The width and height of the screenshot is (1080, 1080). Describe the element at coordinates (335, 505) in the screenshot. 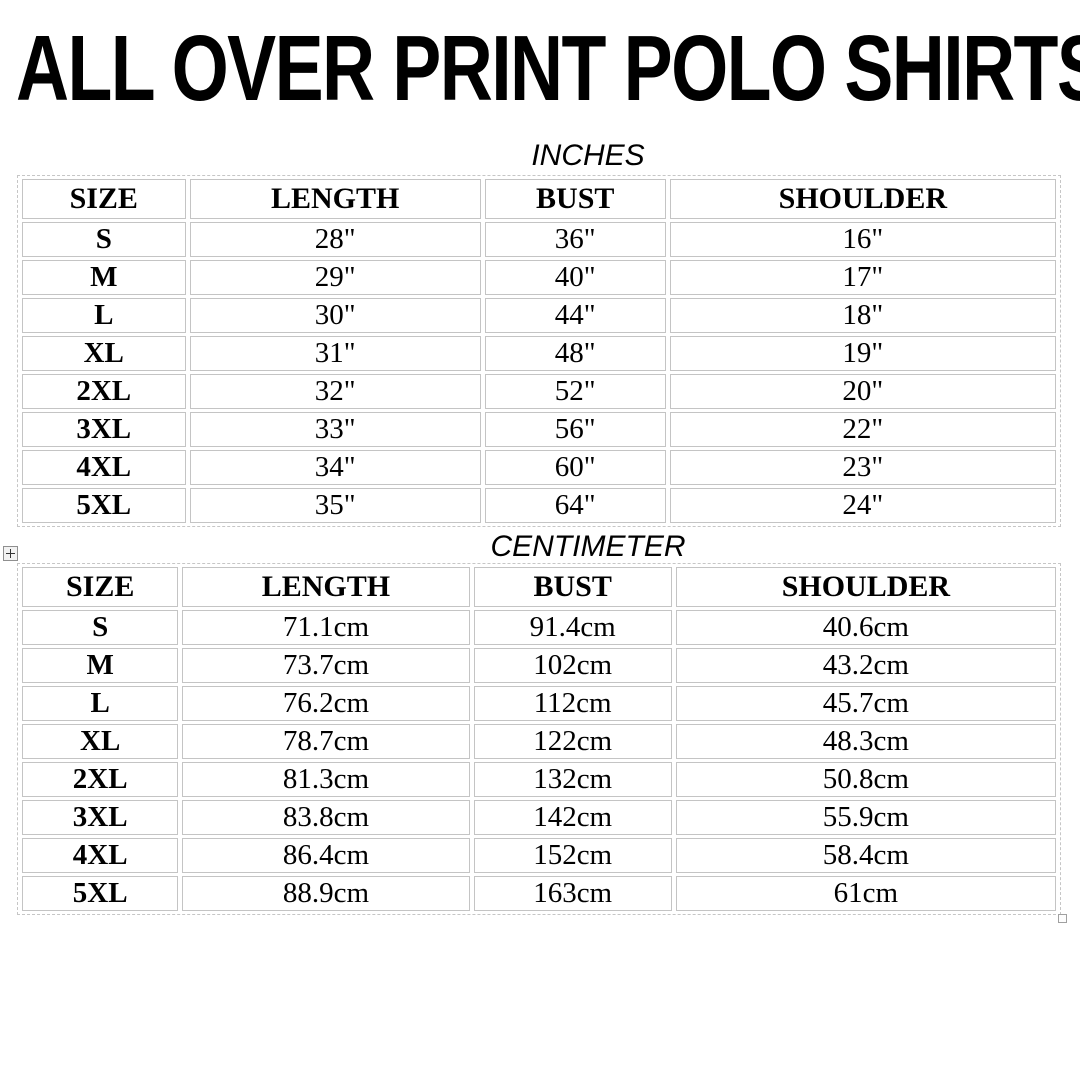

I see `value-cell: 35"` at that location.